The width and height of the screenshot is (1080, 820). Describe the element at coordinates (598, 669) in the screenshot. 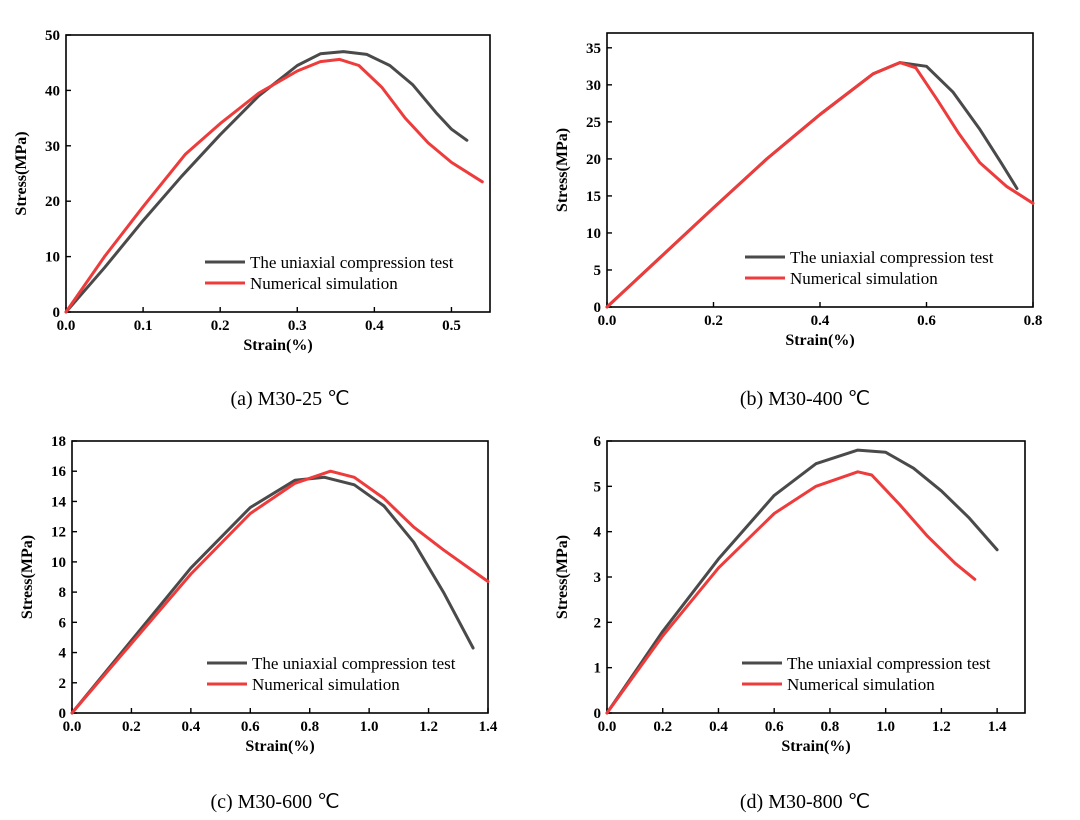

I see `y-tick-label: 1` at that location.